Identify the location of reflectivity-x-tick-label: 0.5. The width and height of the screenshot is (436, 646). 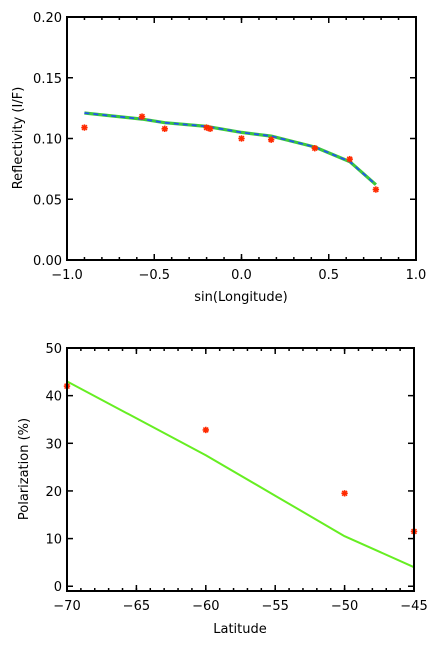
(328, 275).